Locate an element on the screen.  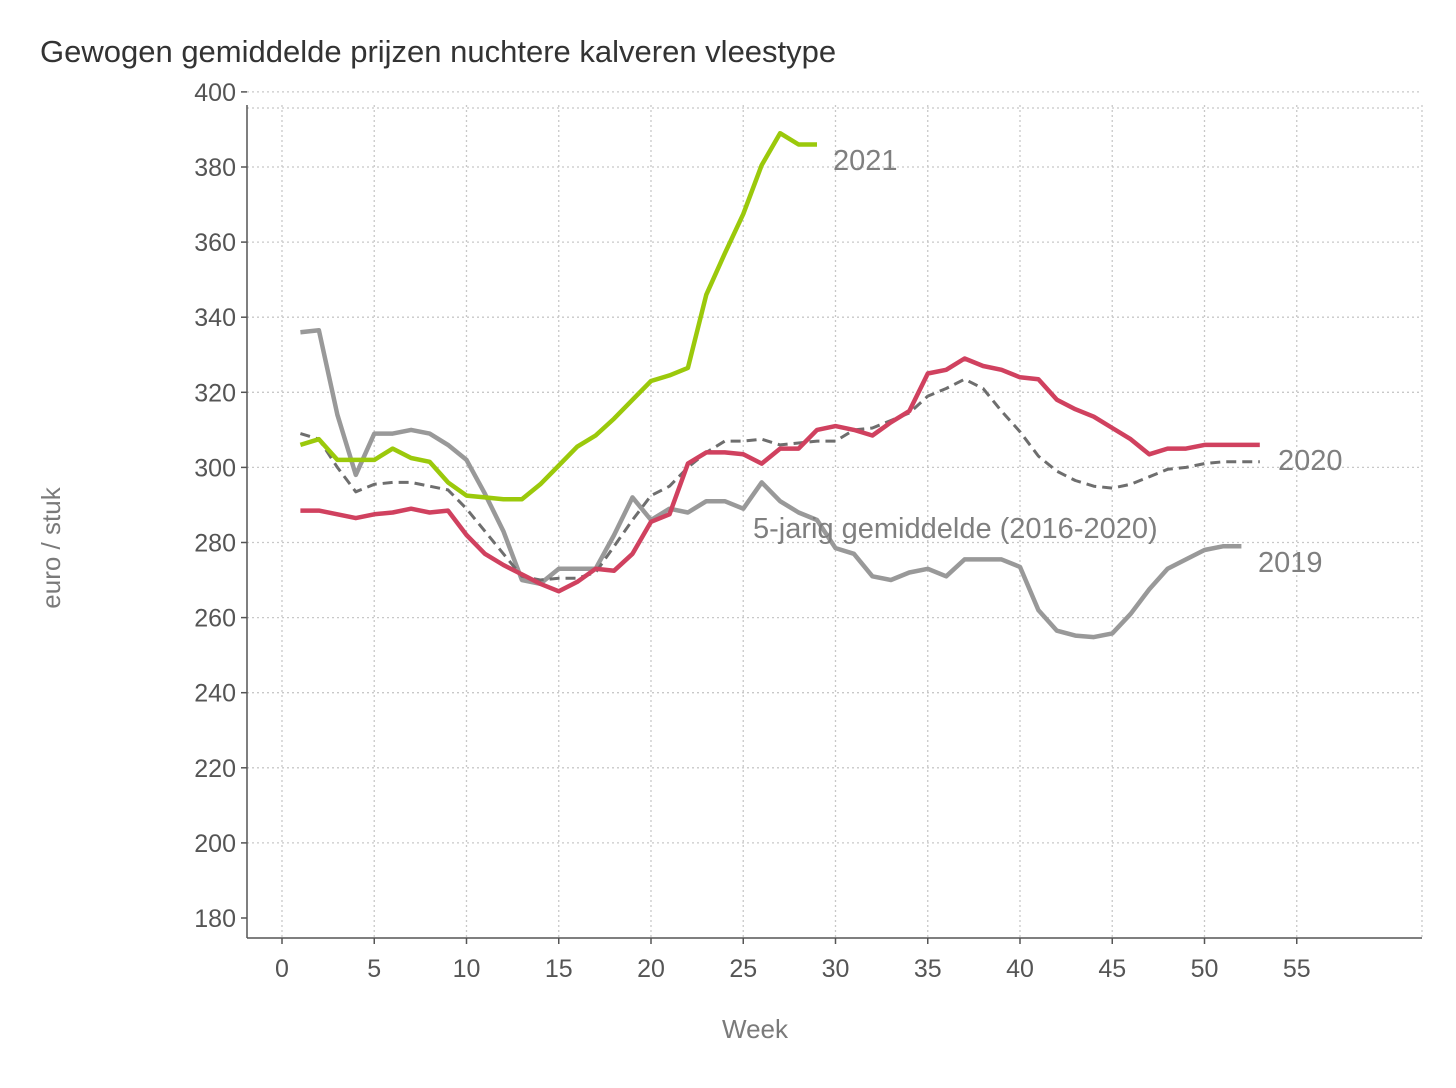
y-tick-label: 240 is located at coordinates (215, 694).